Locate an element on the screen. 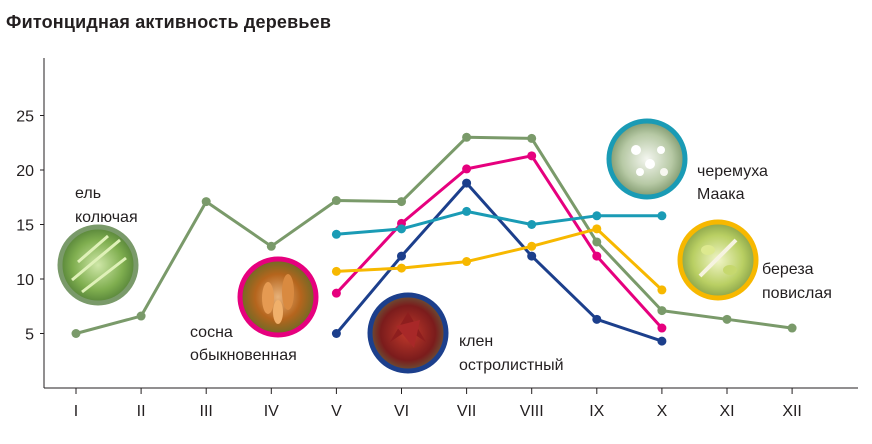  spruce-photo-icon is located at coordinates (98, 265).